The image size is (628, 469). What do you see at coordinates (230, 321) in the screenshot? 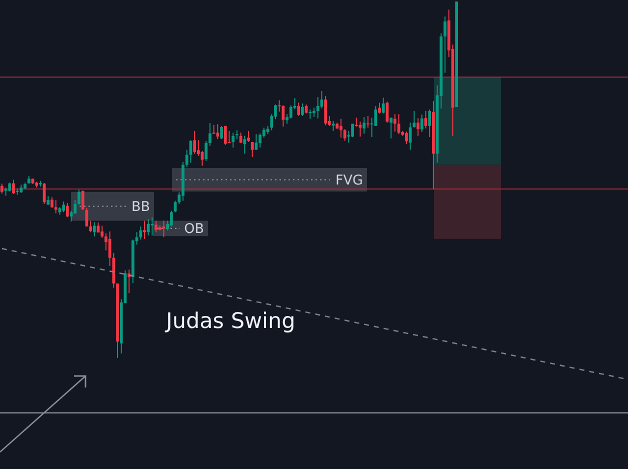
I see `annotation: Judas Swing` at bounding box center [230, 321].